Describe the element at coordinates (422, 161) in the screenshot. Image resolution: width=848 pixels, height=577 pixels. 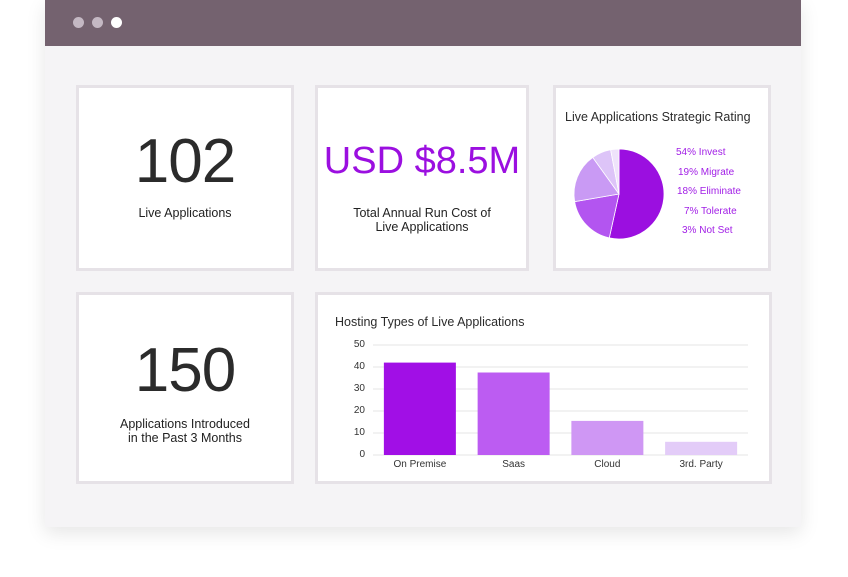
I see `run-cost-value: USD $8.5M` at that location.